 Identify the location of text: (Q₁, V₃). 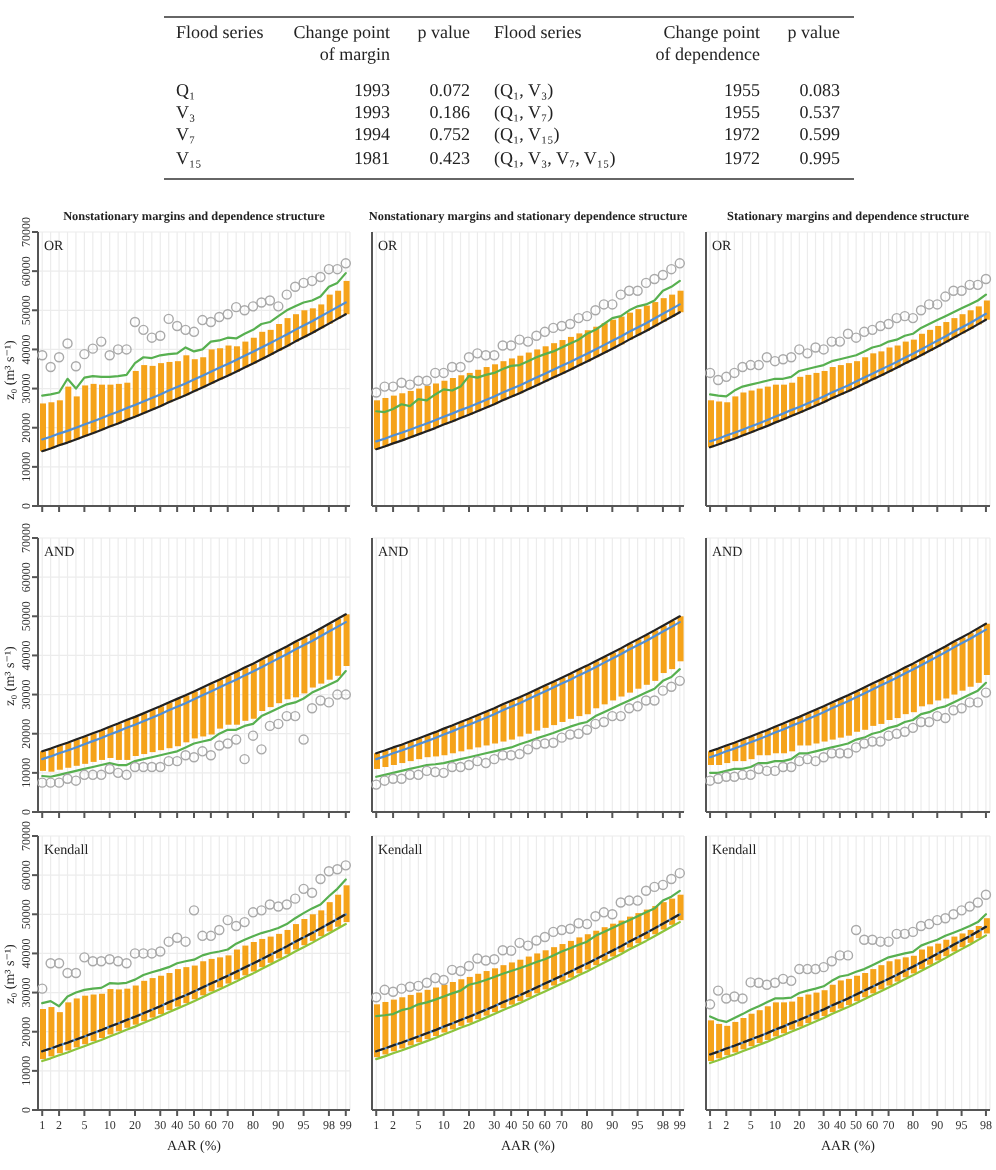
(524, 90).